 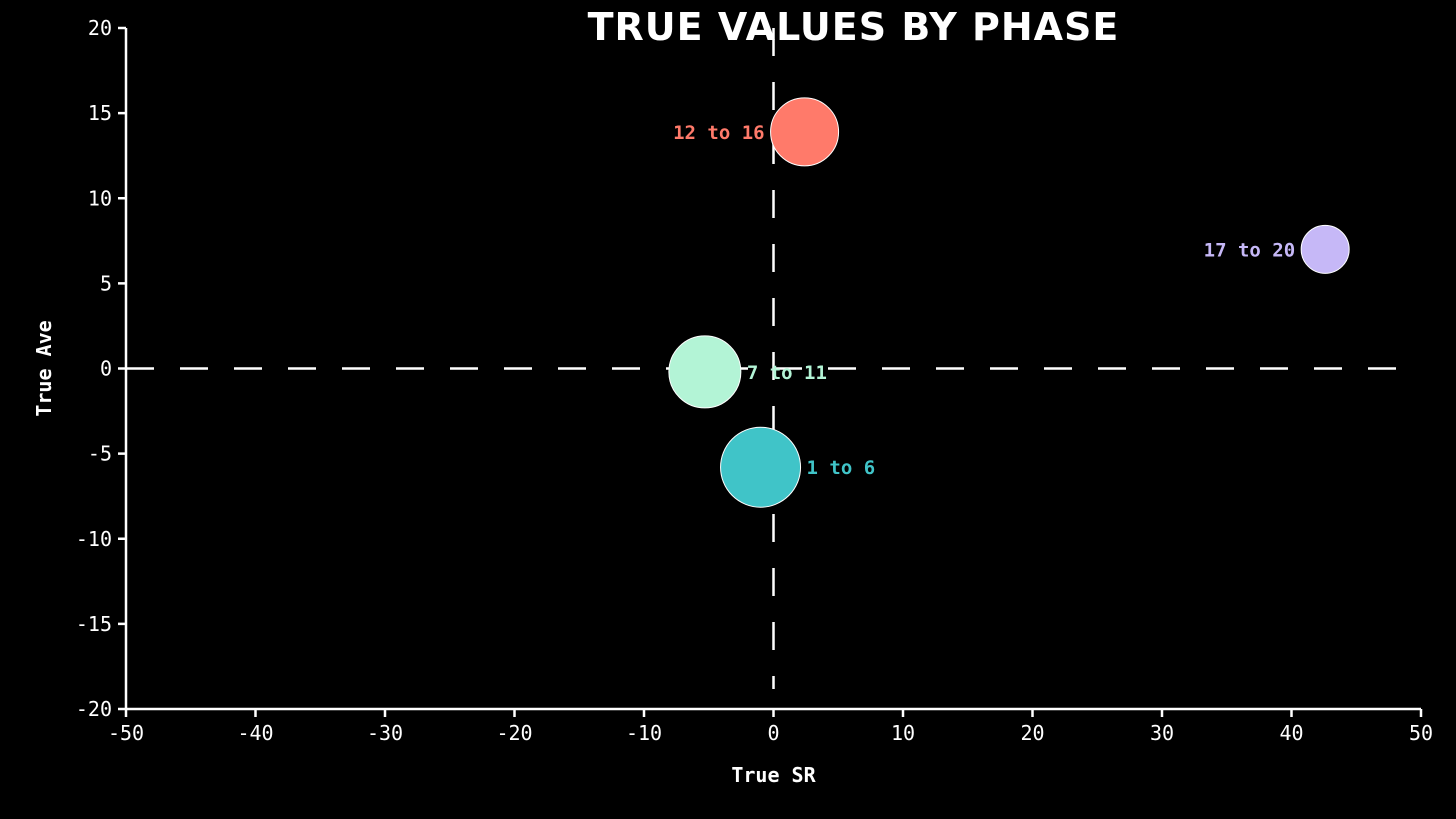 What do you see at coordinates (100, 454) in the screenshot?
I see `y-tick-label: -5` at bounding box center [100, 454].